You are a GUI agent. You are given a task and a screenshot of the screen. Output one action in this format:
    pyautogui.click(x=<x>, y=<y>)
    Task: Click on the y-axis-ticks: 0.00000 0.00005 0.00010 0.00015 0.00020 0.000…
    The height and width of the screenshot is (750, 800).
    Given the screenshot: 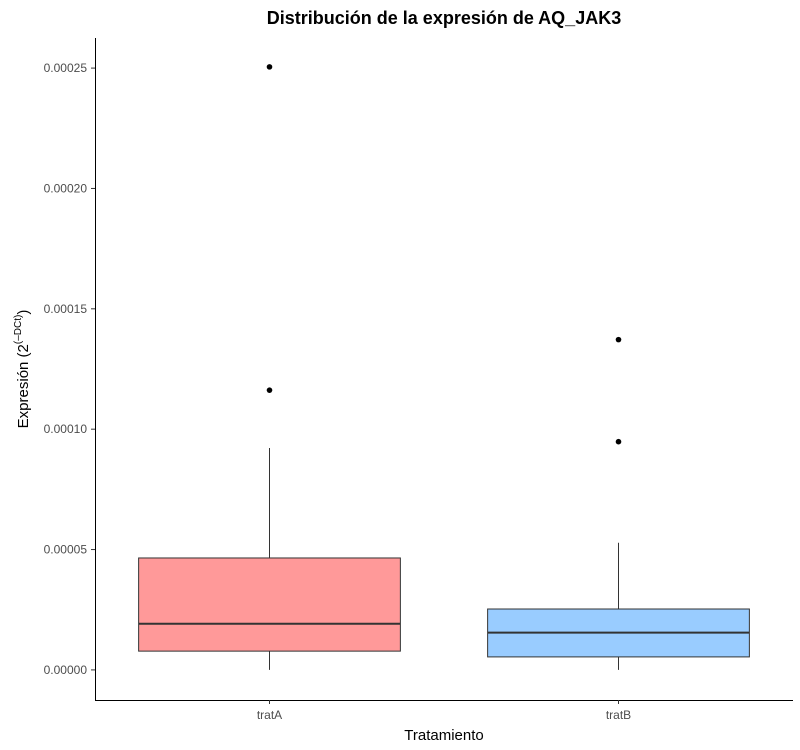 What is the action you would take?
    pyautogui.click(x=69, y=369)
    